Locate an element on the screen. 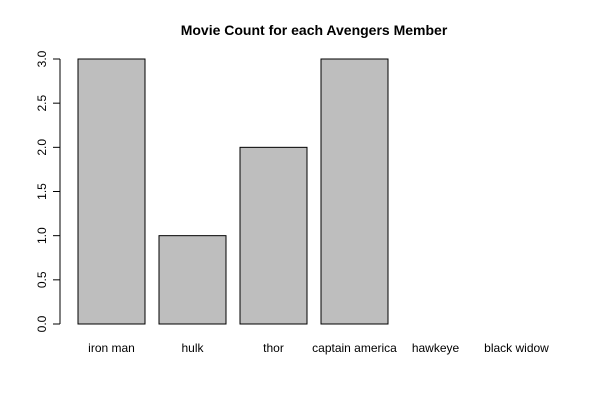 The image size is (600, 400). x-tick-label: iron man is located at coordinates (111, 348).